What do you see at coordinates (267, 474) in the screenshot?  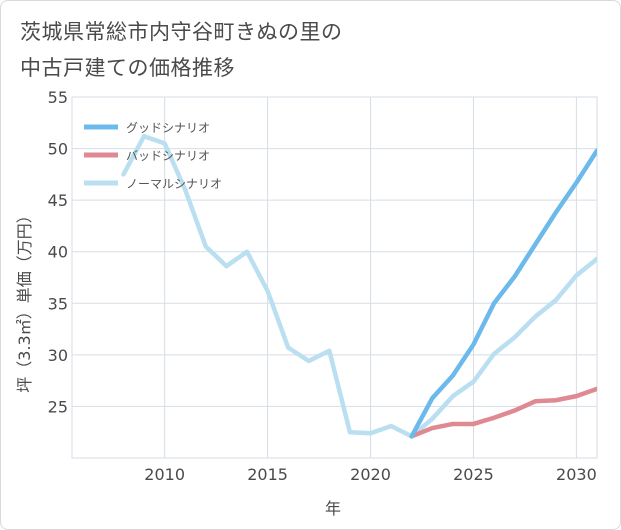 I see `x-tick-label: 2015` at bounding box center [267, 474].